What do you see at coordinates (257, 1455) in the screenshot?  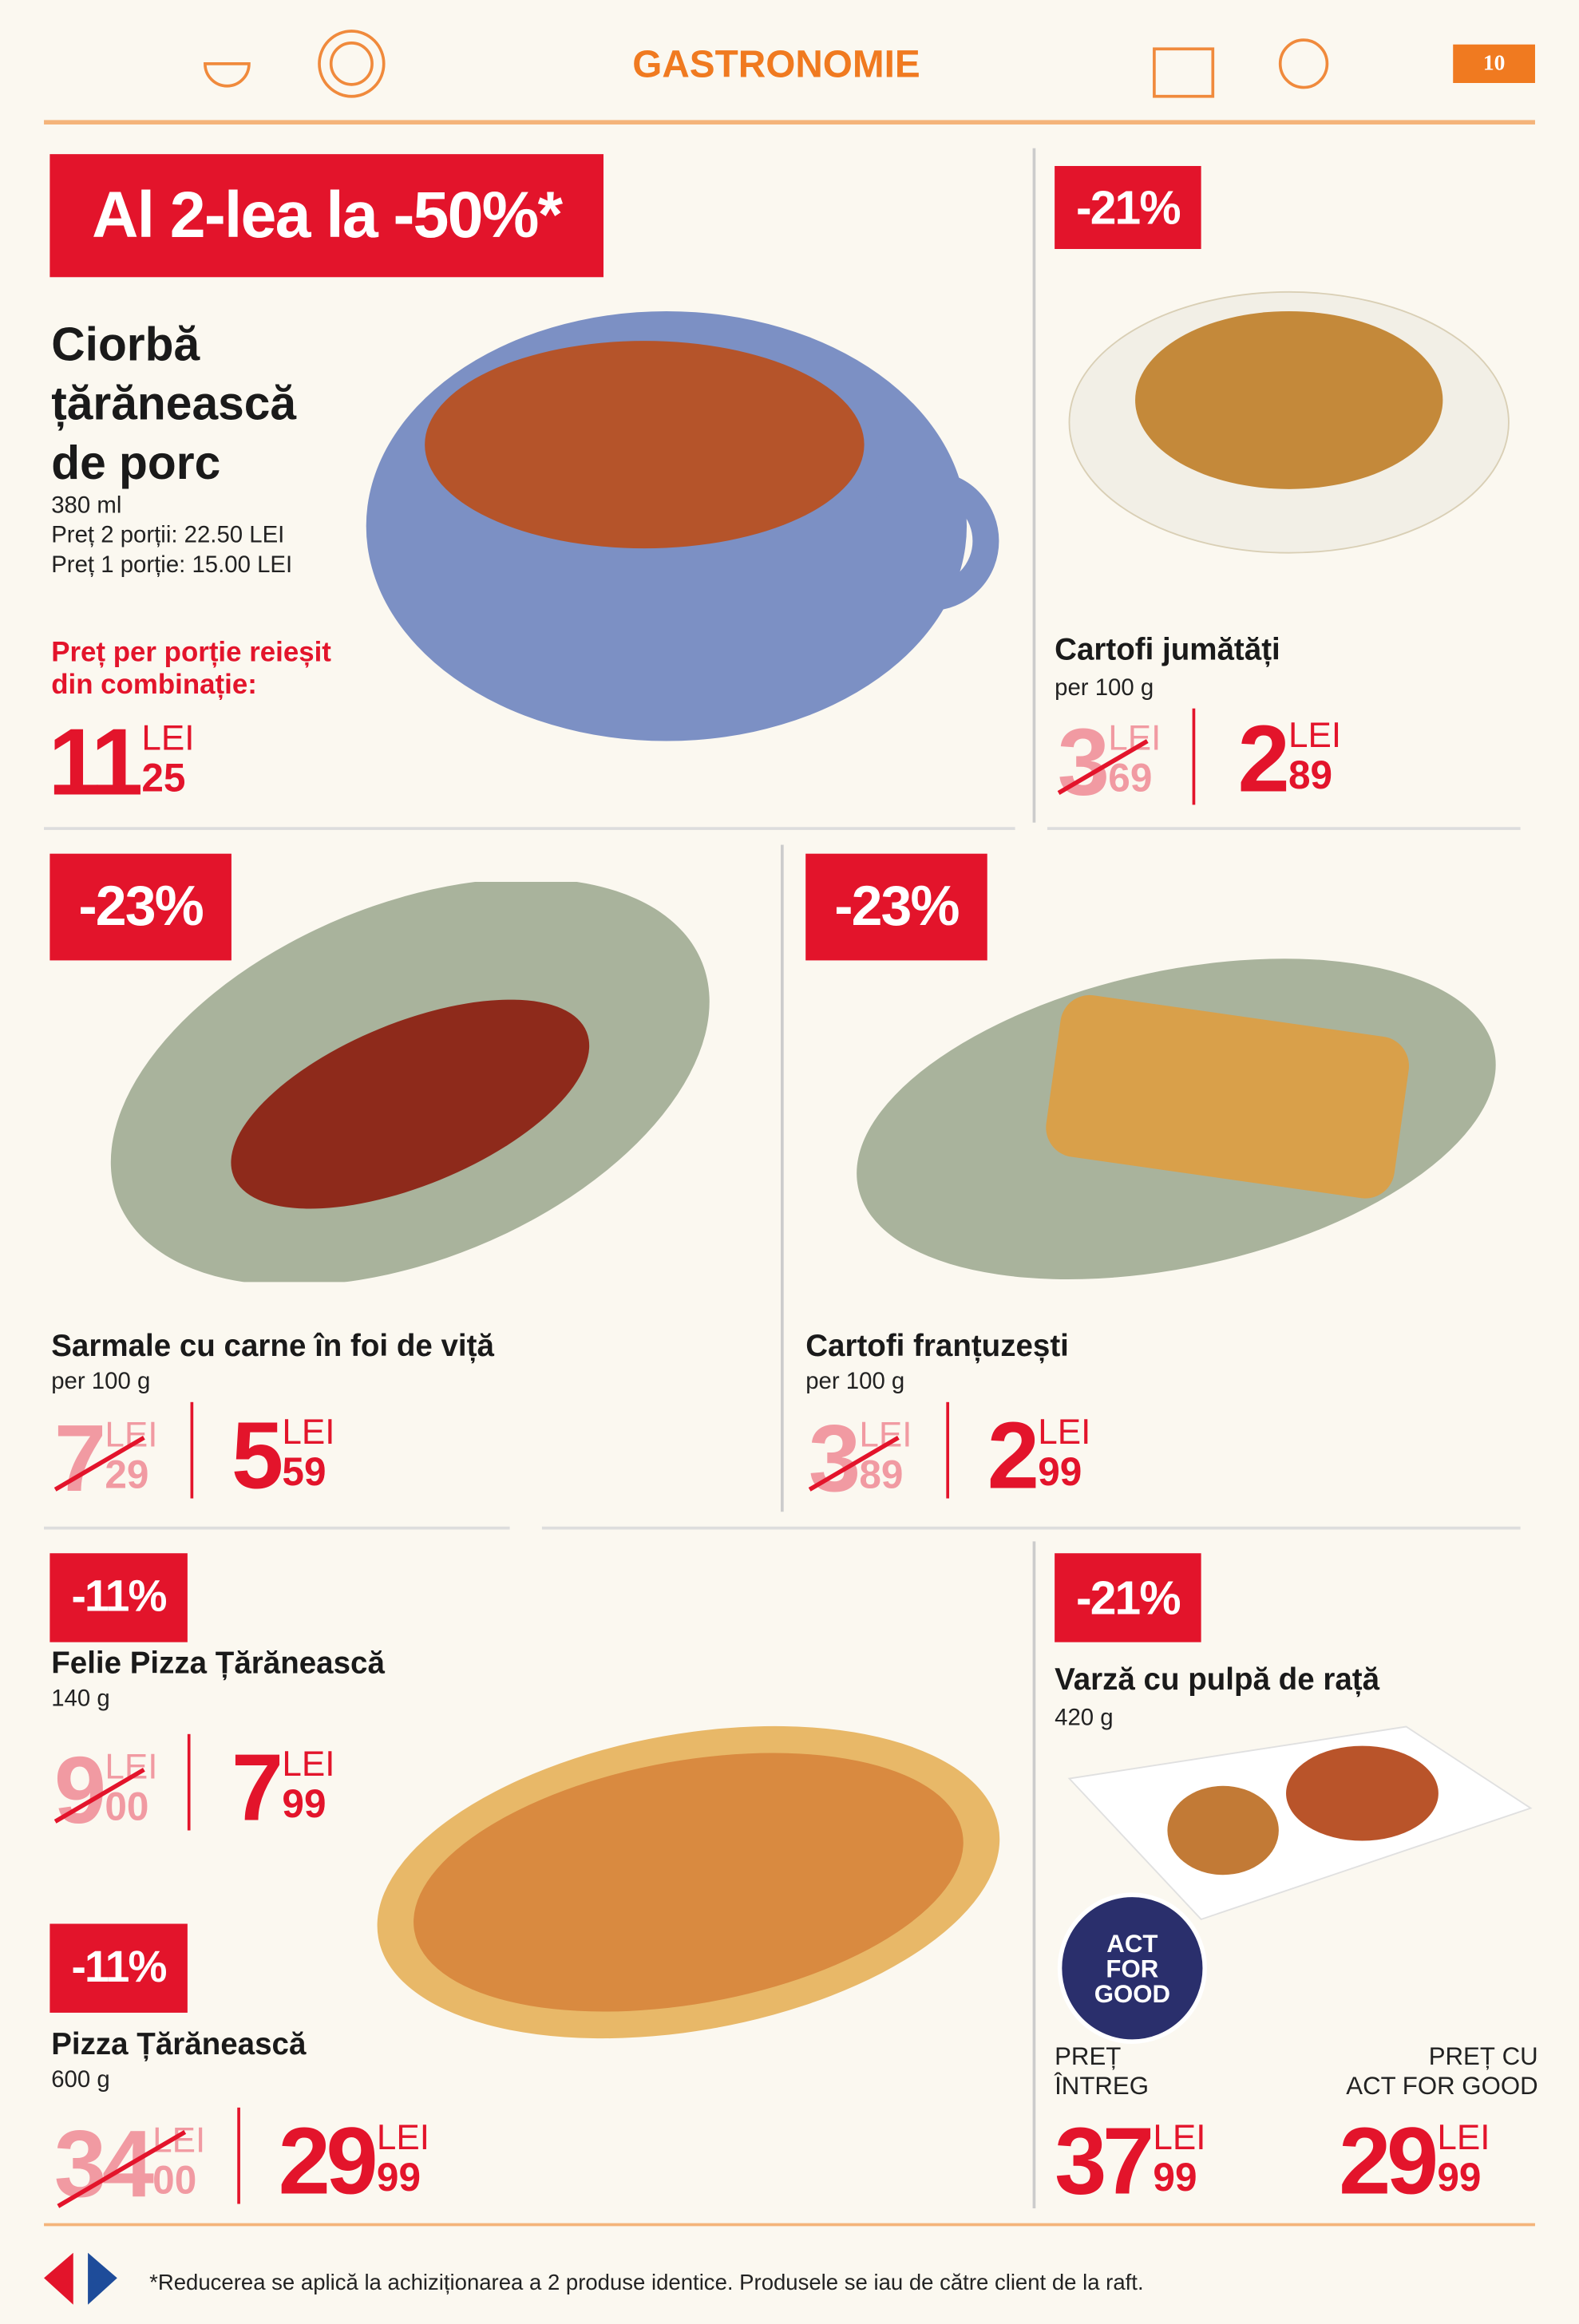 I see `price-int: 5` at bounding box center [257, 1455].